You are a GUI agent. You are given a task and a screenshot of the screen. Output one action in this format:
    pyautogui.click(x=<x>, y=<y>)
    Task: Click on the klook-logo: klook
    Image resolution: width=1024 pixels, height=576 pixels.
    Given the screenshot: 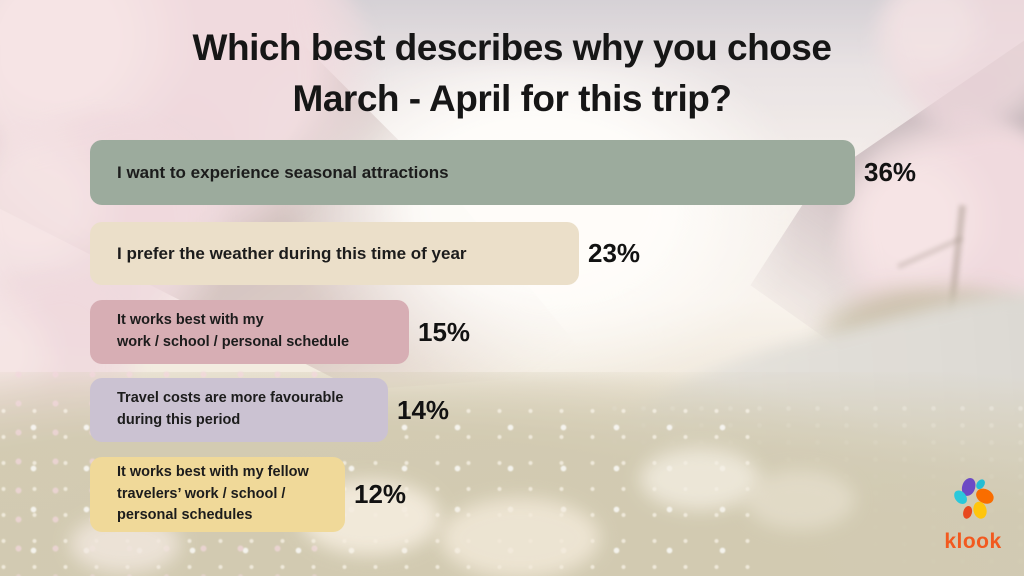 What is the action you would take?
    pyautogui.click(x=973, y=514)
    